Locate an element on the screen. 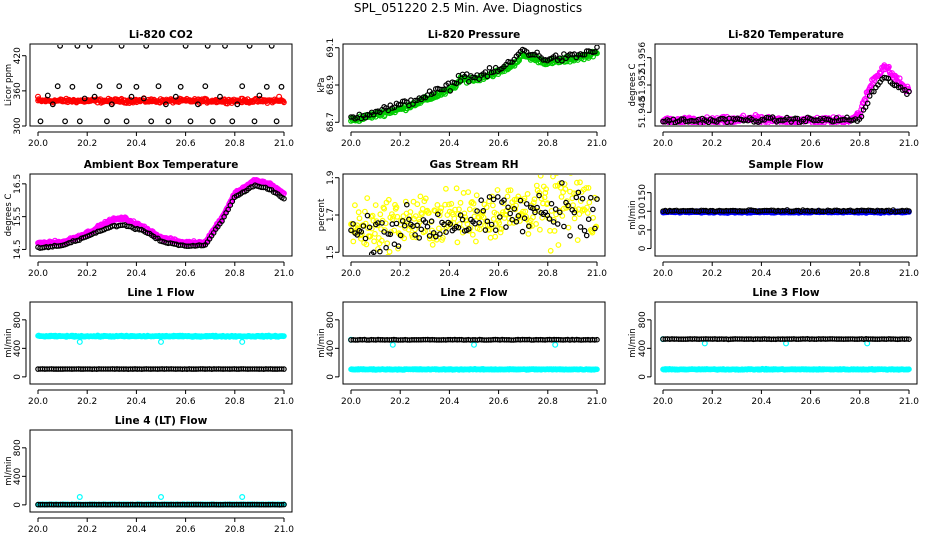  y-tick-label: 69.1 is located at coordinates (331, 48).